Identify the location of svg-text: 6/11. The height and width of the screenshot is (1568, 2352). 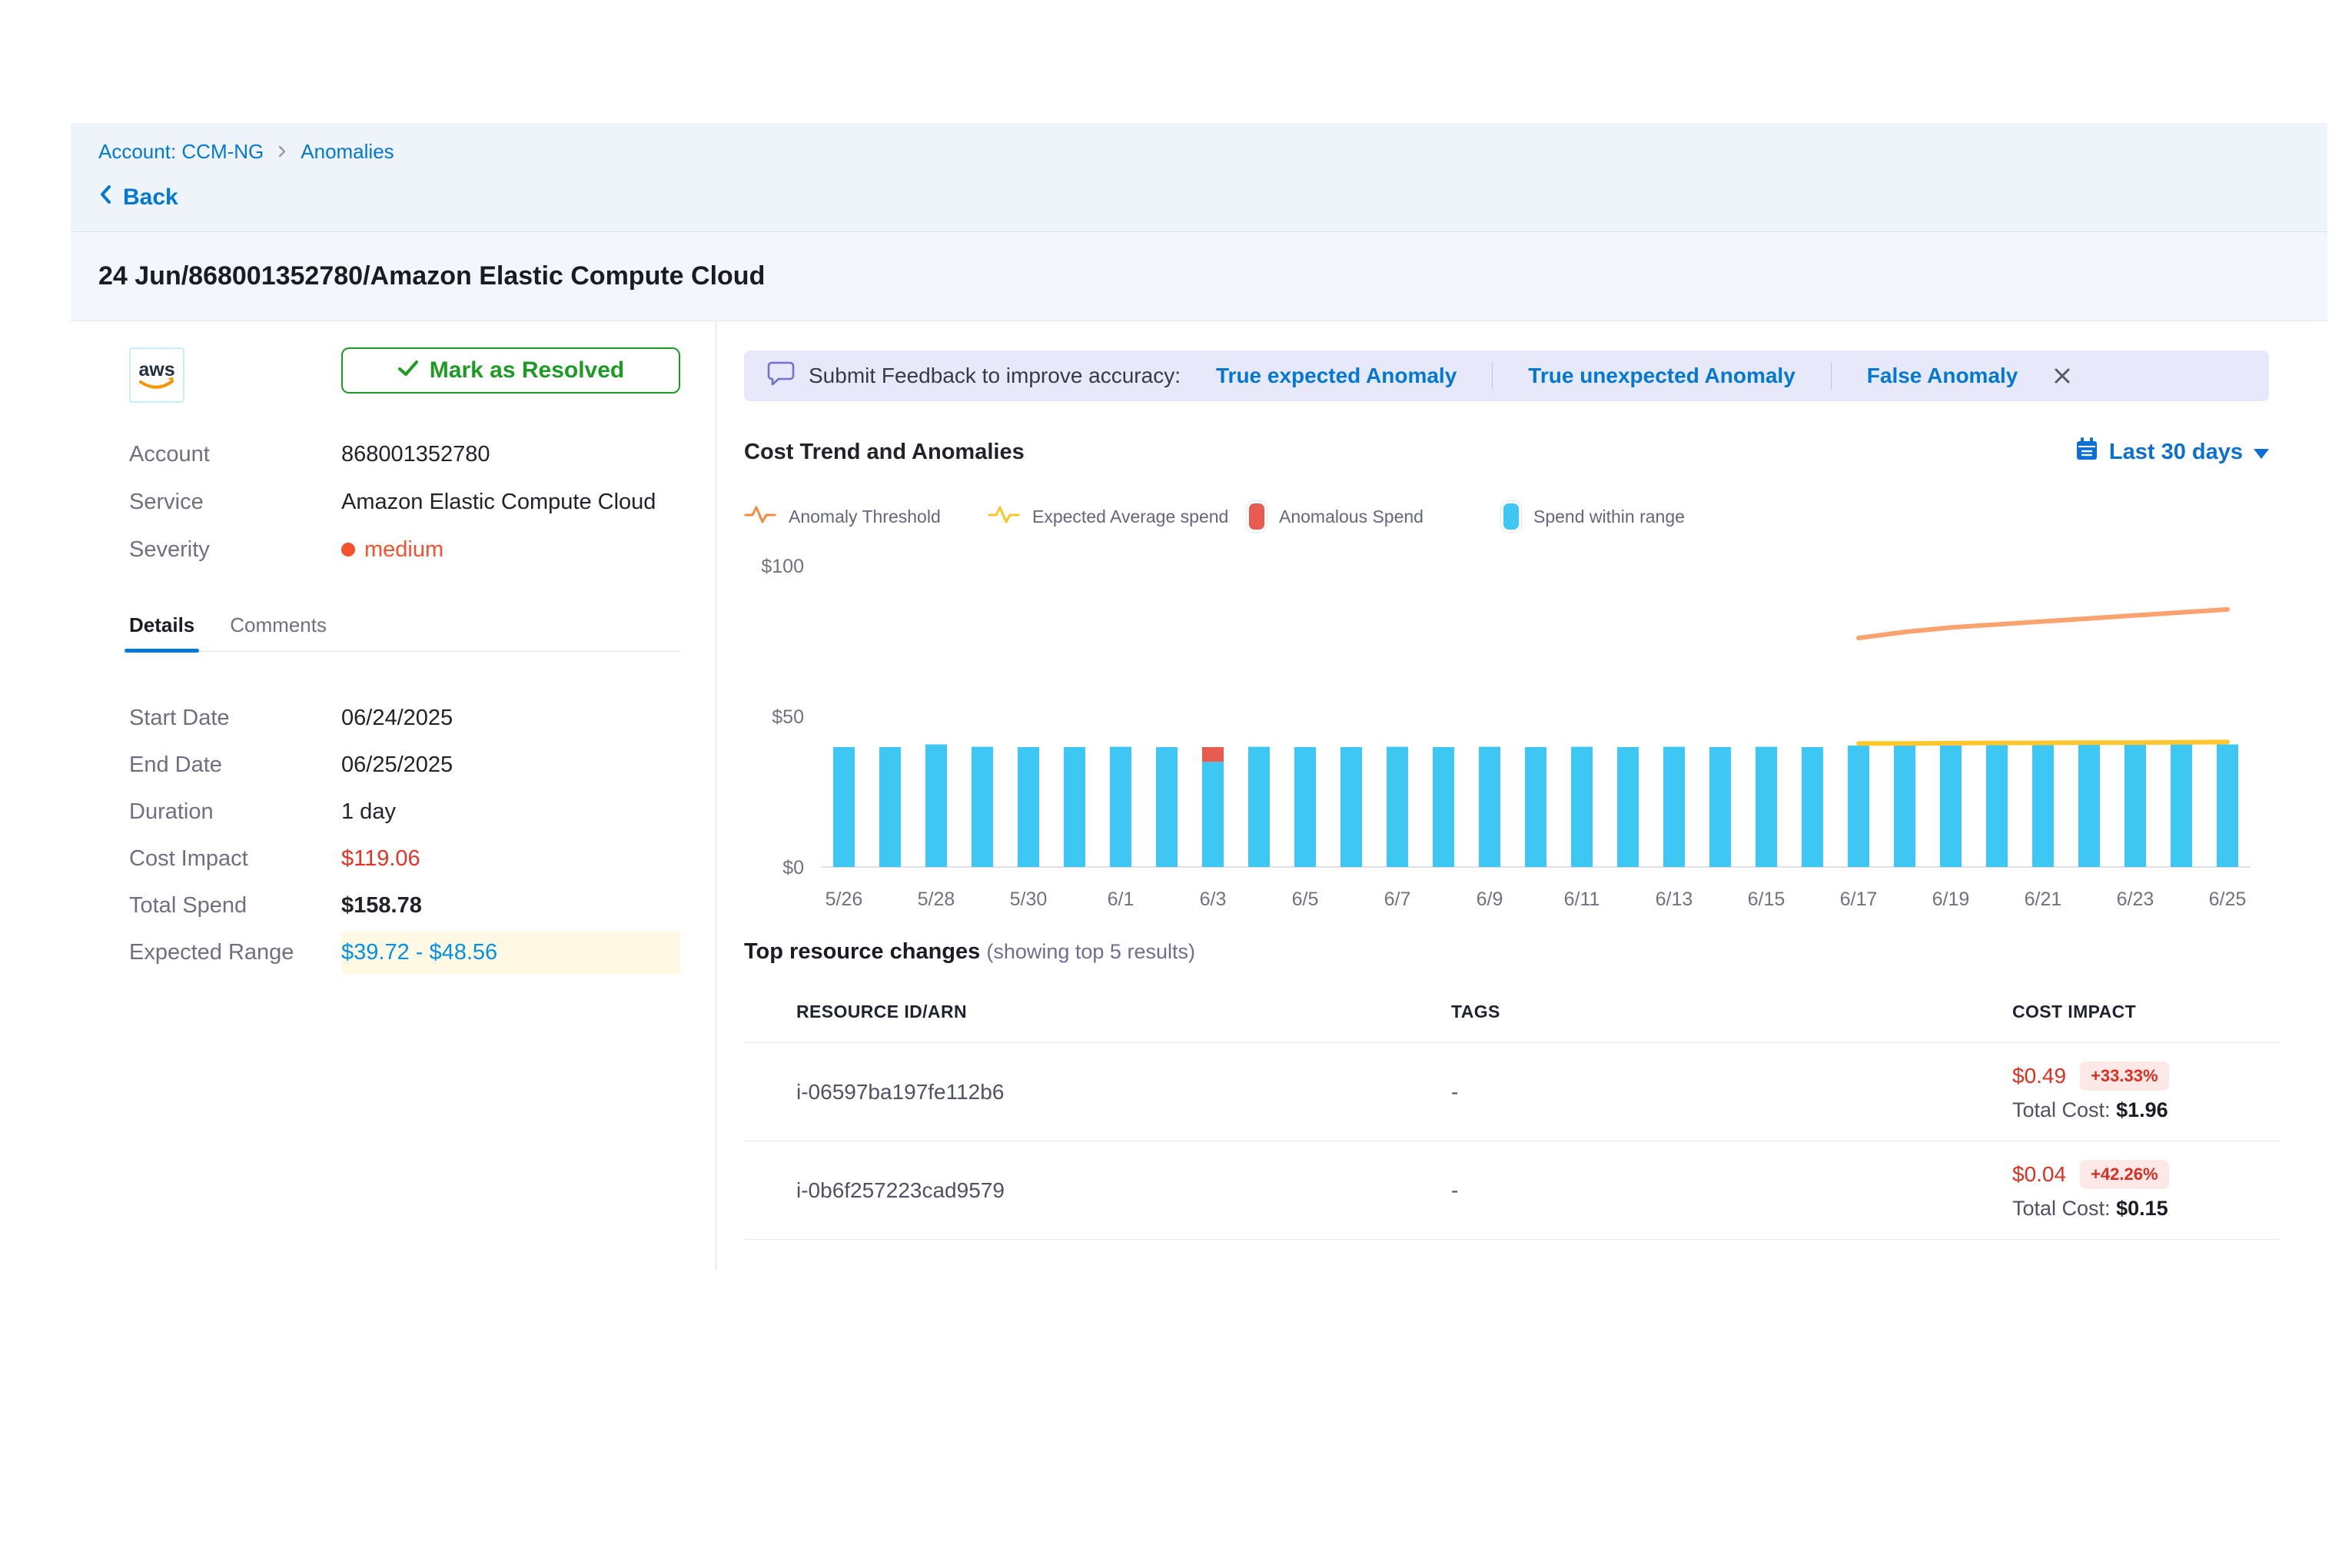
(1582, 899).